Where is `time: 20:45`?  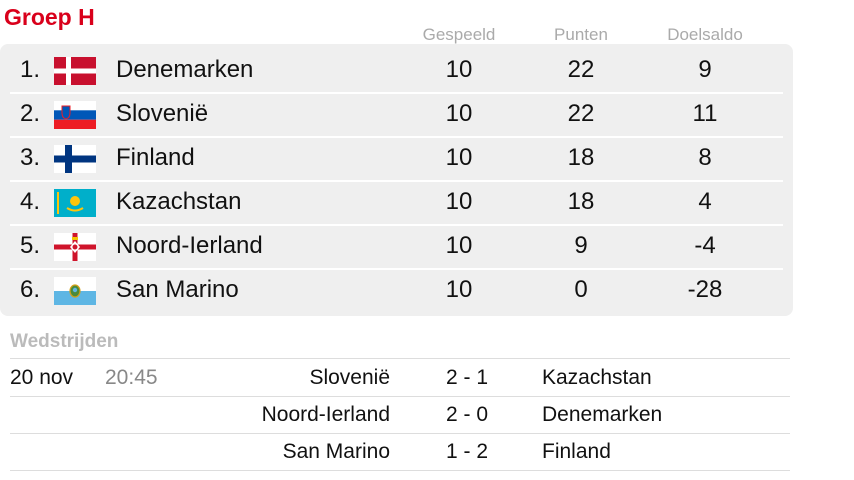 time: 20:45 is located at coordinates (131, 377).